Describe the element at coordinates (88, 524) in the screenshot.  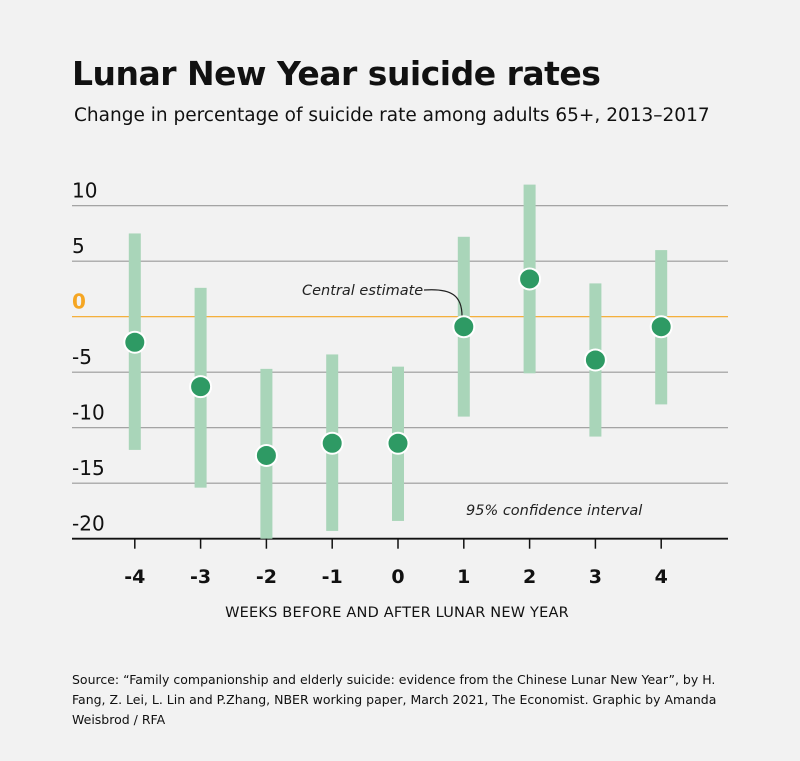
I see `y-tick-label: -20` at that location.